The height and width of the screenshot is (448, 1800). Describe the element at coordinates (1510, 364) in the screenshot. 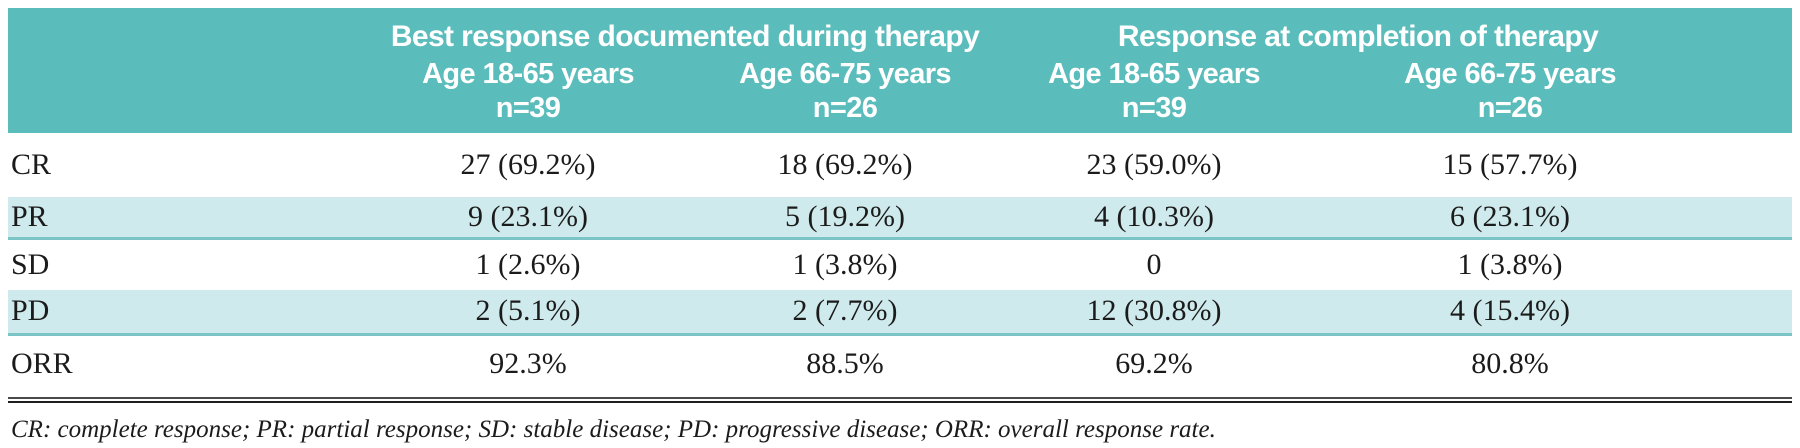

I see `data-cell: 80.8%` at that location.